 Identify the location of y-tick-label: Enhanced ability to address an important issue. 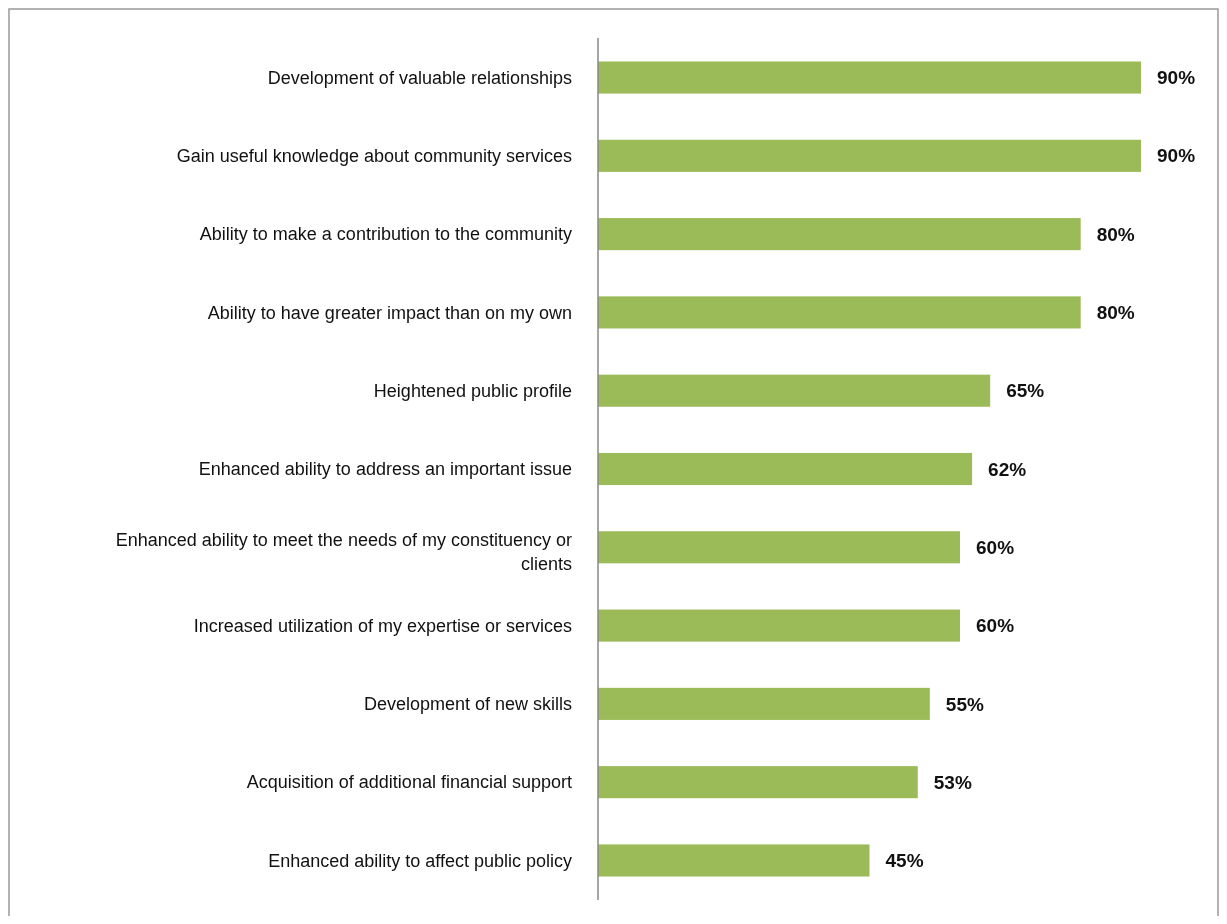
(385, 469).